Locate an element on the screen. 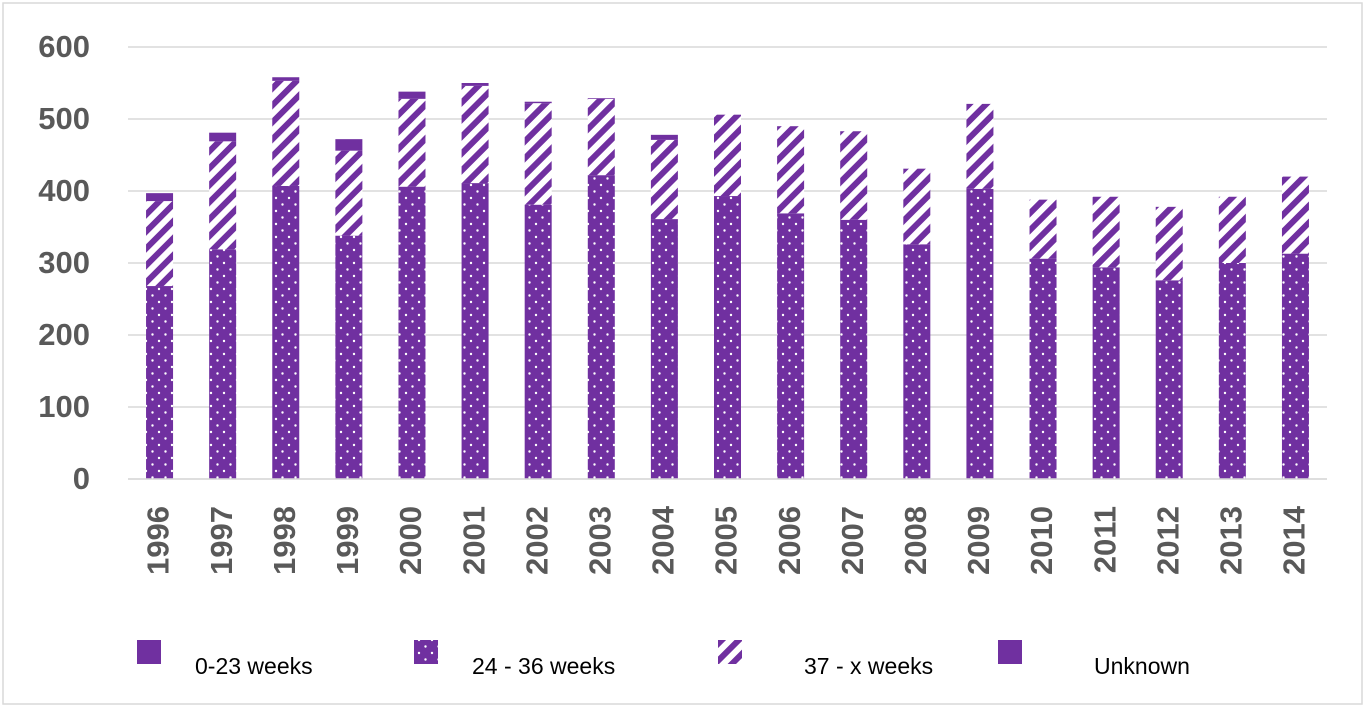  x-tick-label: 2011 is located at coordinates (1104, 539).